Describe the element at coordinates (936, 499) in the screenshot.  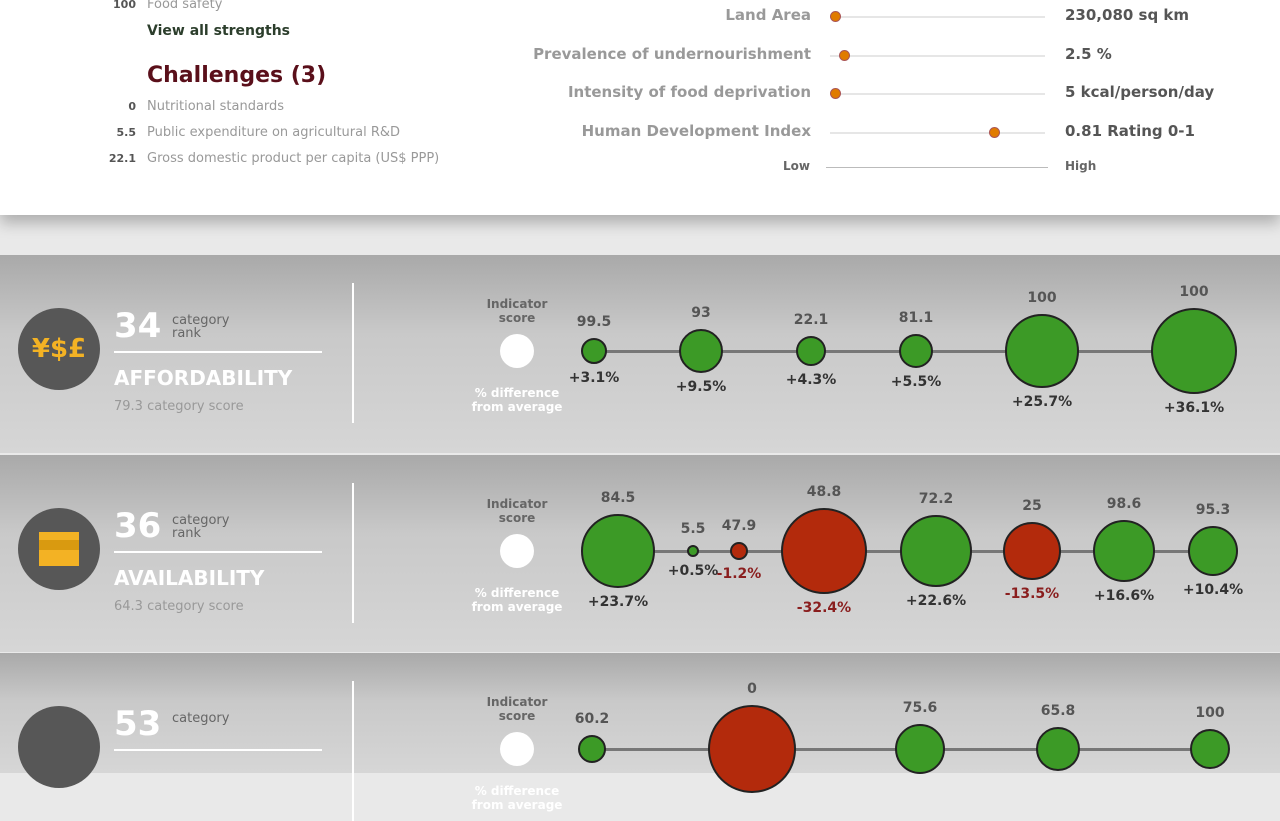
I see `indicator-score: 72.2` at that location.